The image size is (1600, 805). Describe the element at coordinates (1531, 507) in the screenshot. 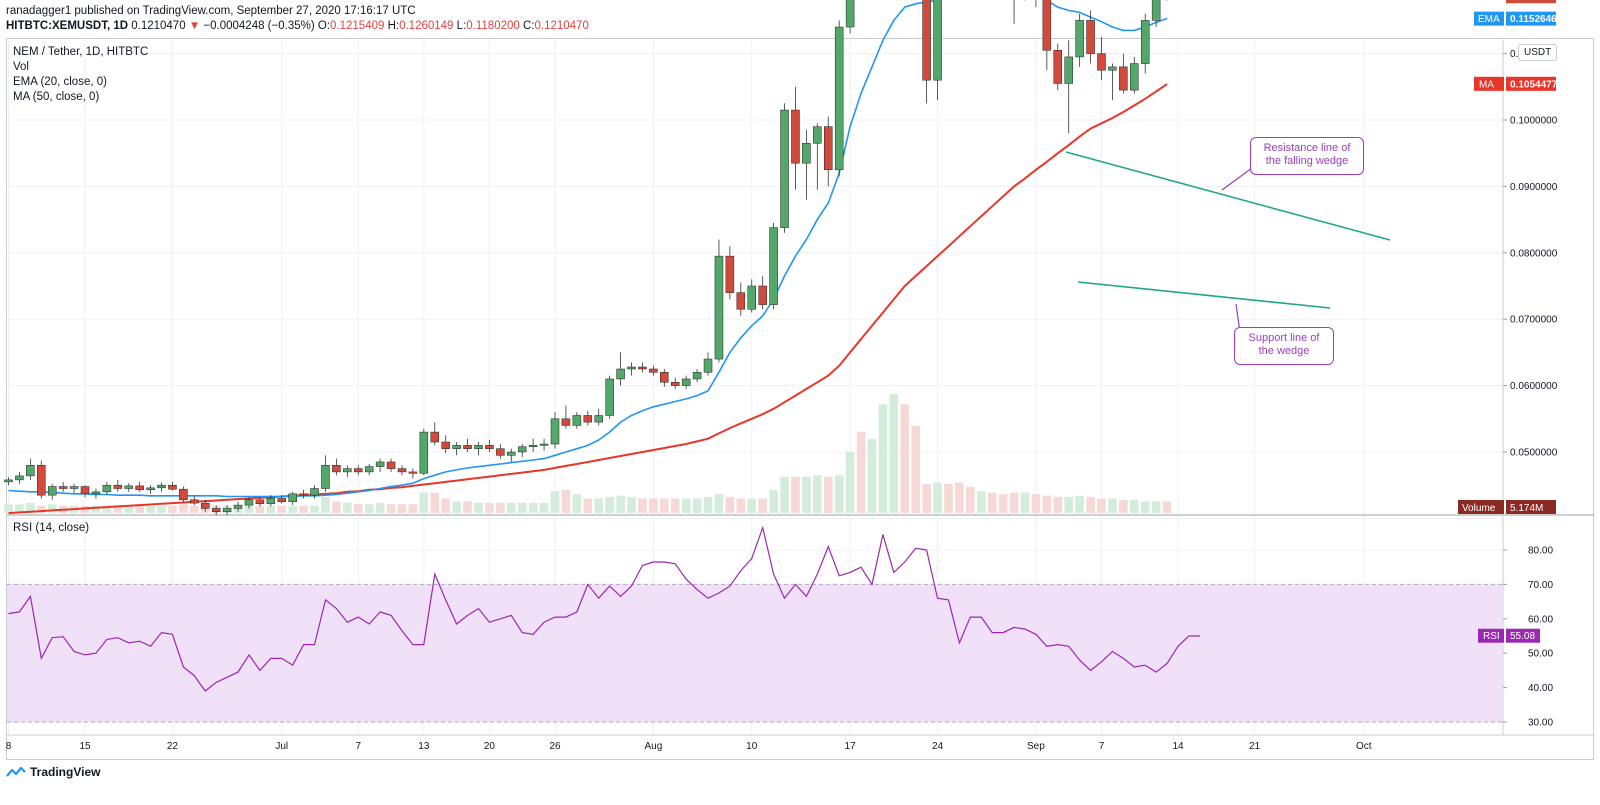

I see `volume-value-box` at that location.